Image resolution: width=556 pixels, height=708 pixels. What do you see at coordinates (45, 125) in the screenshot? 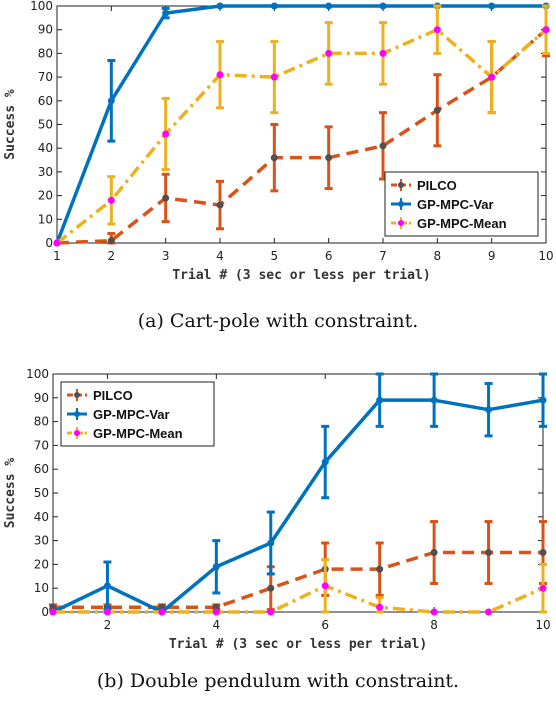
I see `y-tick-label: 50` at bounding box center [45, 125].